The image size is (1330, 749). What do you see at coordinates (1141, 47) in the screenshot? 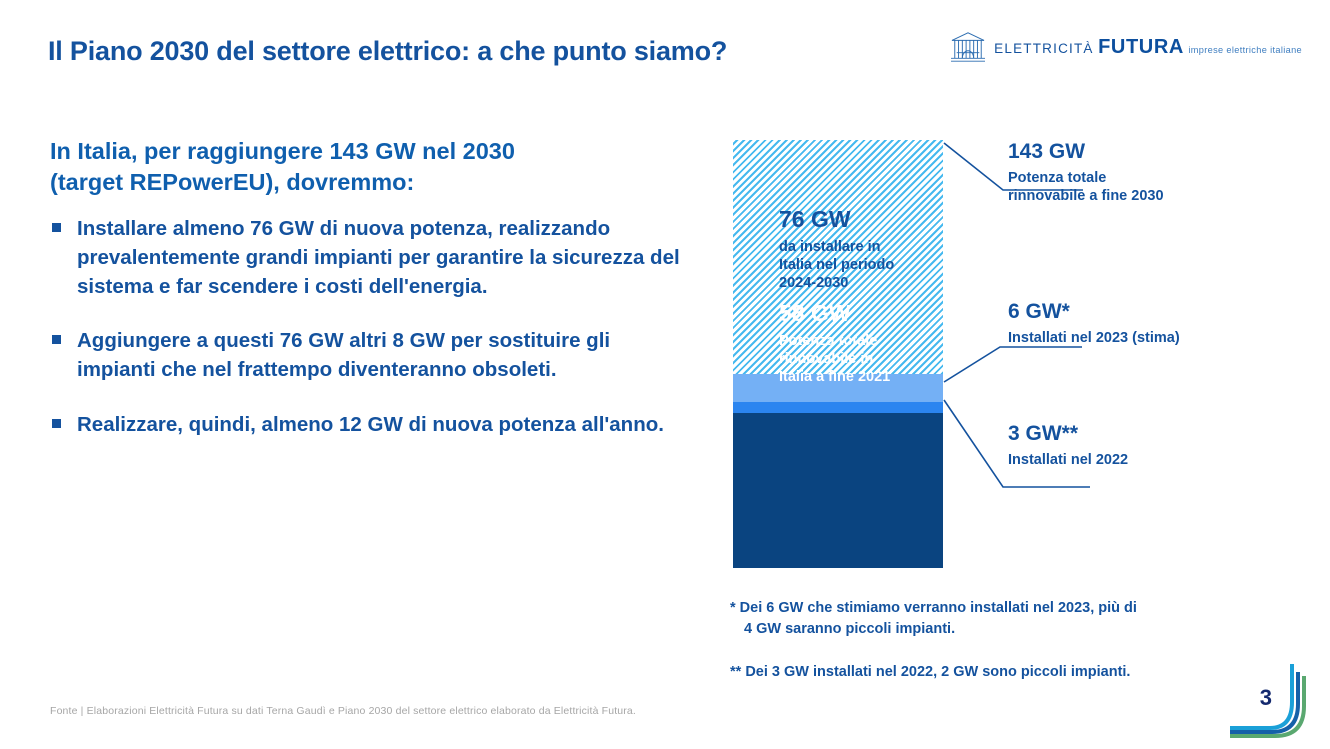
I see `logo-line-2: FUTURA` at bounding box center [1141, 47].